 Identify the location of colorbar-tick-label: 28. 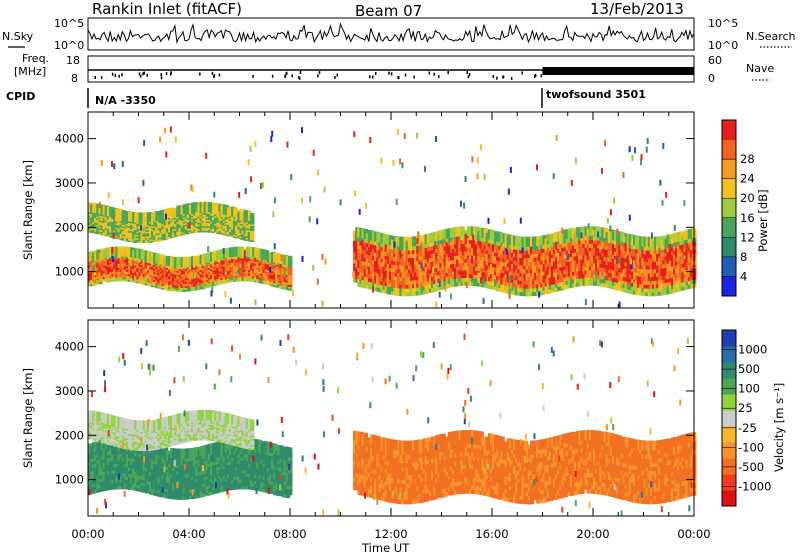
(747, 159).